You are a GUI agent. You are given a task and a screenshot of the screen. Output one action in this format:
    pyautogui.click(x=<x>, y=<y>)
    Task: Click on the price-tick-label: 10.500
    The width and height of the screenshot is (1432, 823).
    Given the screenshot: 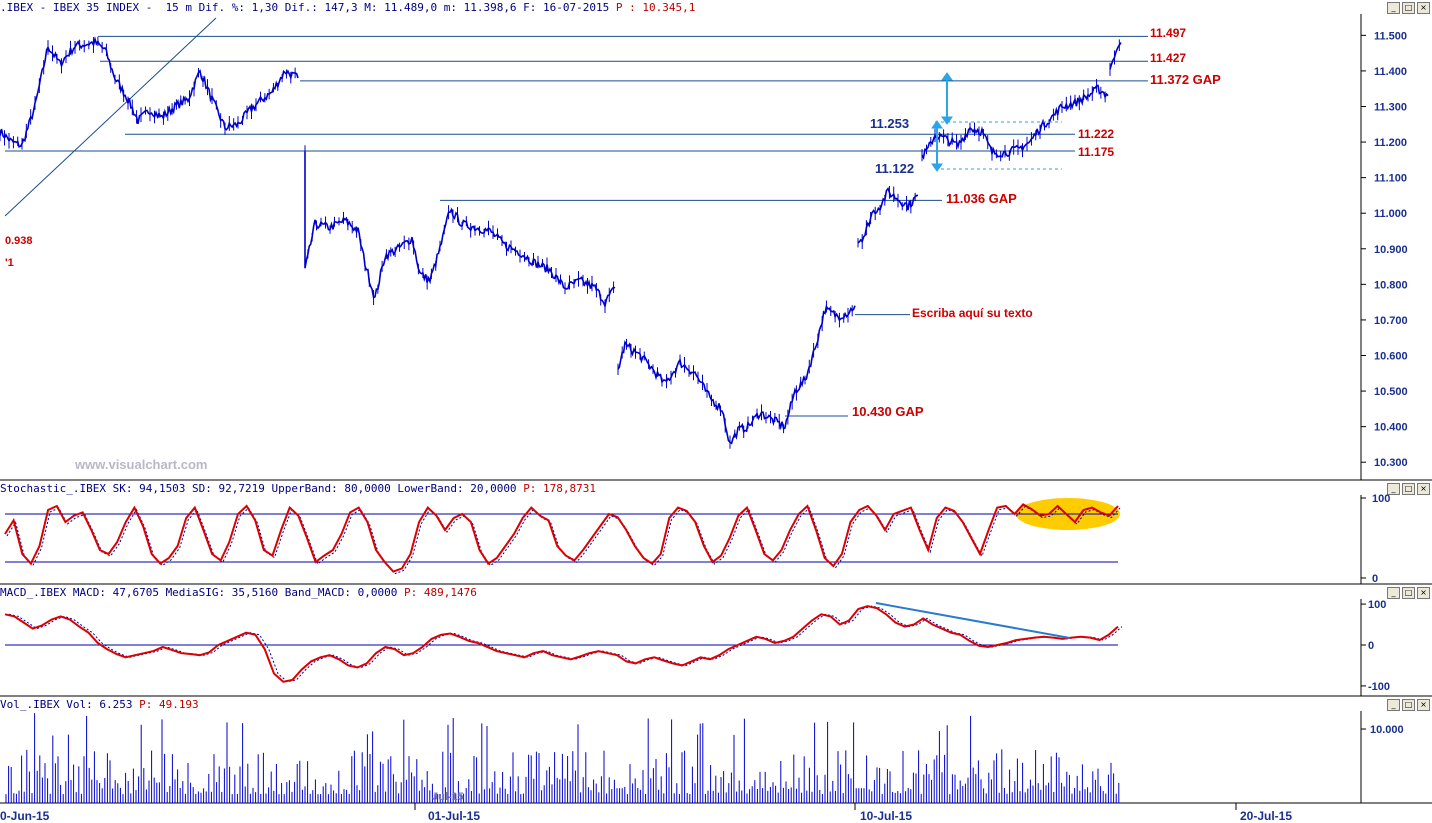 What is the action you would take?
    pyautogui.click(x=1391, y=392)
    